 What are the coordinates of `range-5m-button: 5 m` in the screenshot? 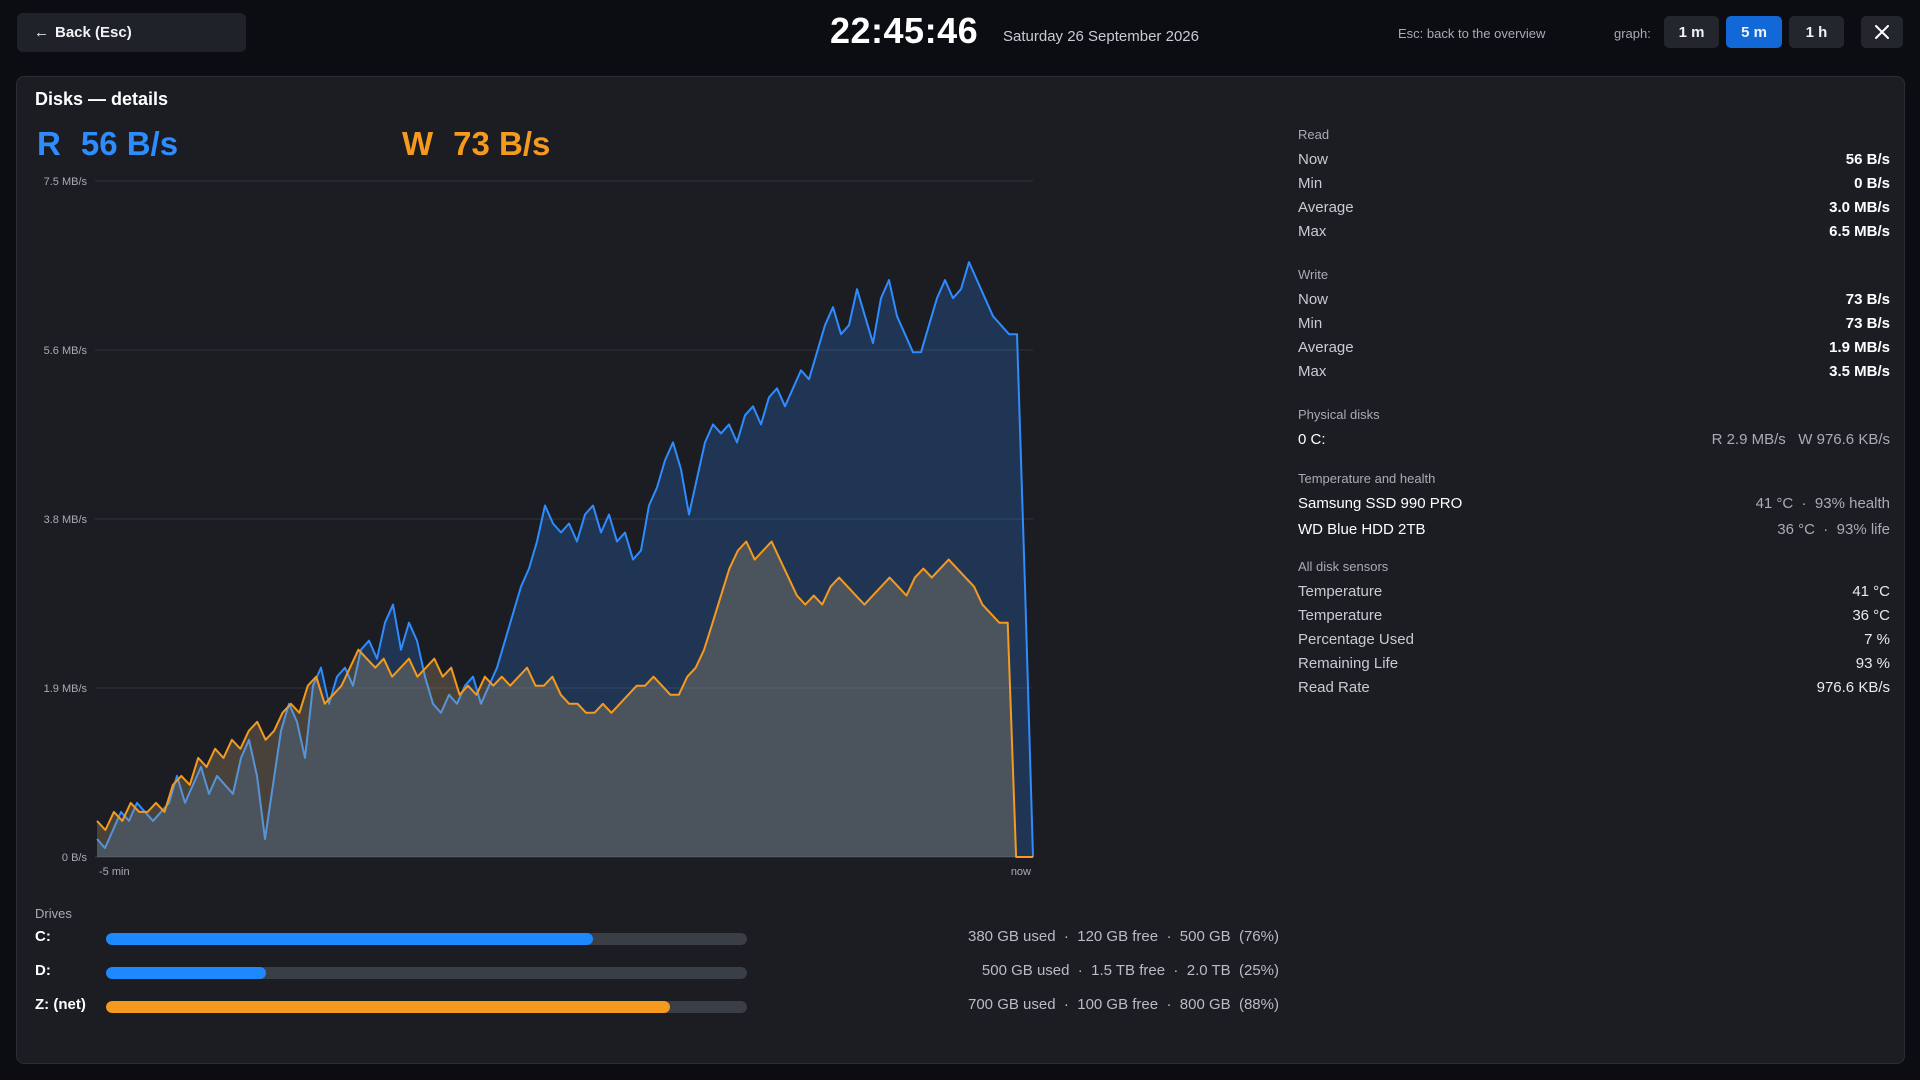 It's located at (1754, 32).